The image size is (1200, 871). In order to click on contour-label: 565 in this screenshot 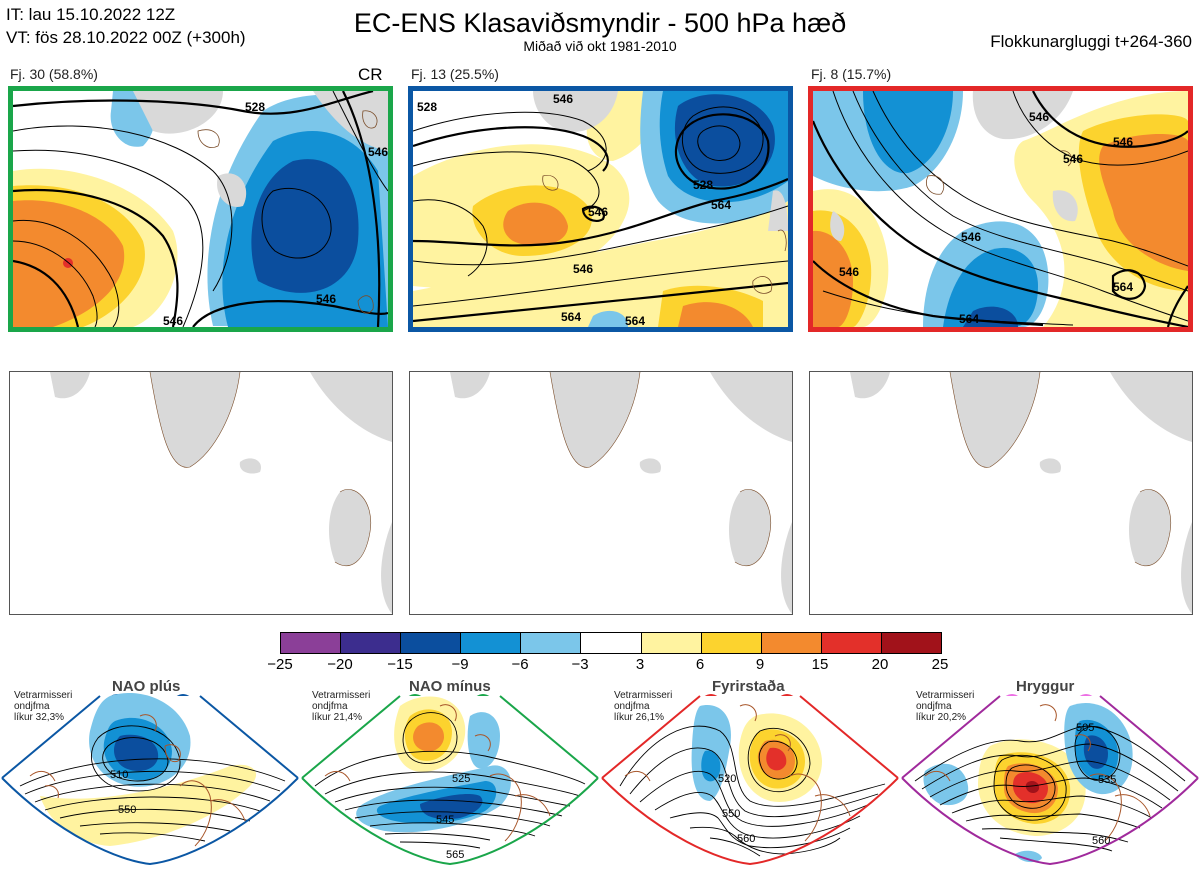, I will do `click(455, 855)`.